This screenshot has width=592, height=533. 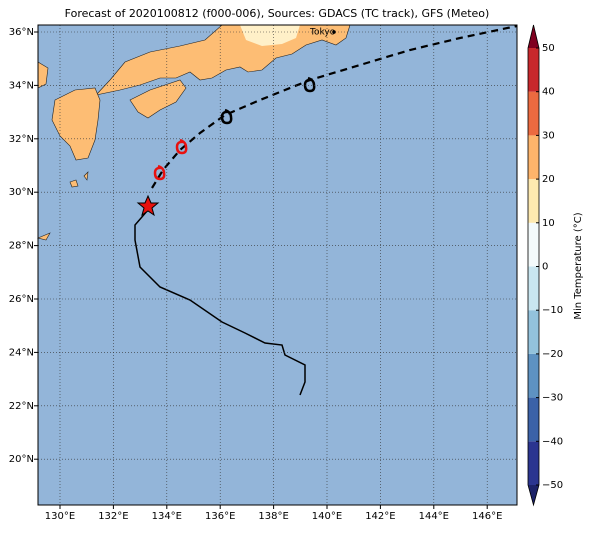 What do you see at coordinates (148, 205) in the screenshot?
I see `current-position` at bounding box center [148, 205].